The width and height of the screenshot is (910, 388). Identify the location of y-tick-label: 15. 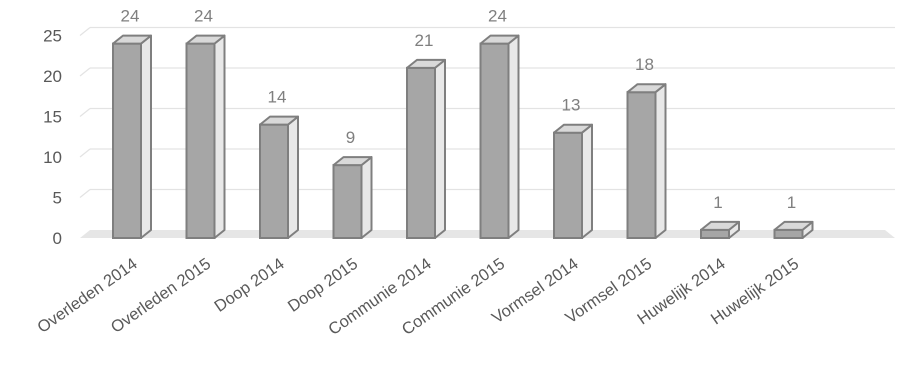
(52, 117).